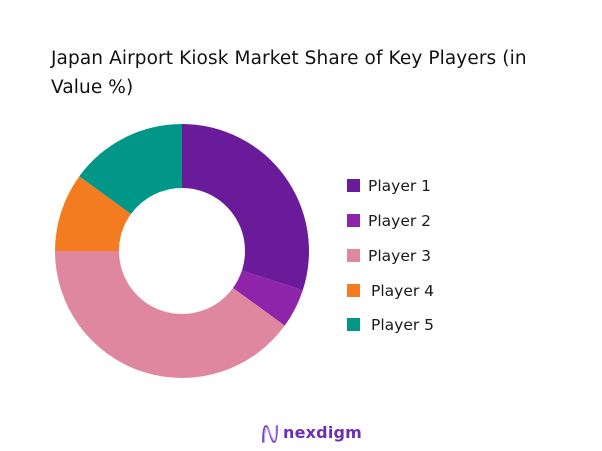 Image resolution: width=602 pixels, height=451 pixels. What do you see at coordinates (400, 221) in the screenshot?
I see `legend-label: Player 2` at bounding box center [400, 221].